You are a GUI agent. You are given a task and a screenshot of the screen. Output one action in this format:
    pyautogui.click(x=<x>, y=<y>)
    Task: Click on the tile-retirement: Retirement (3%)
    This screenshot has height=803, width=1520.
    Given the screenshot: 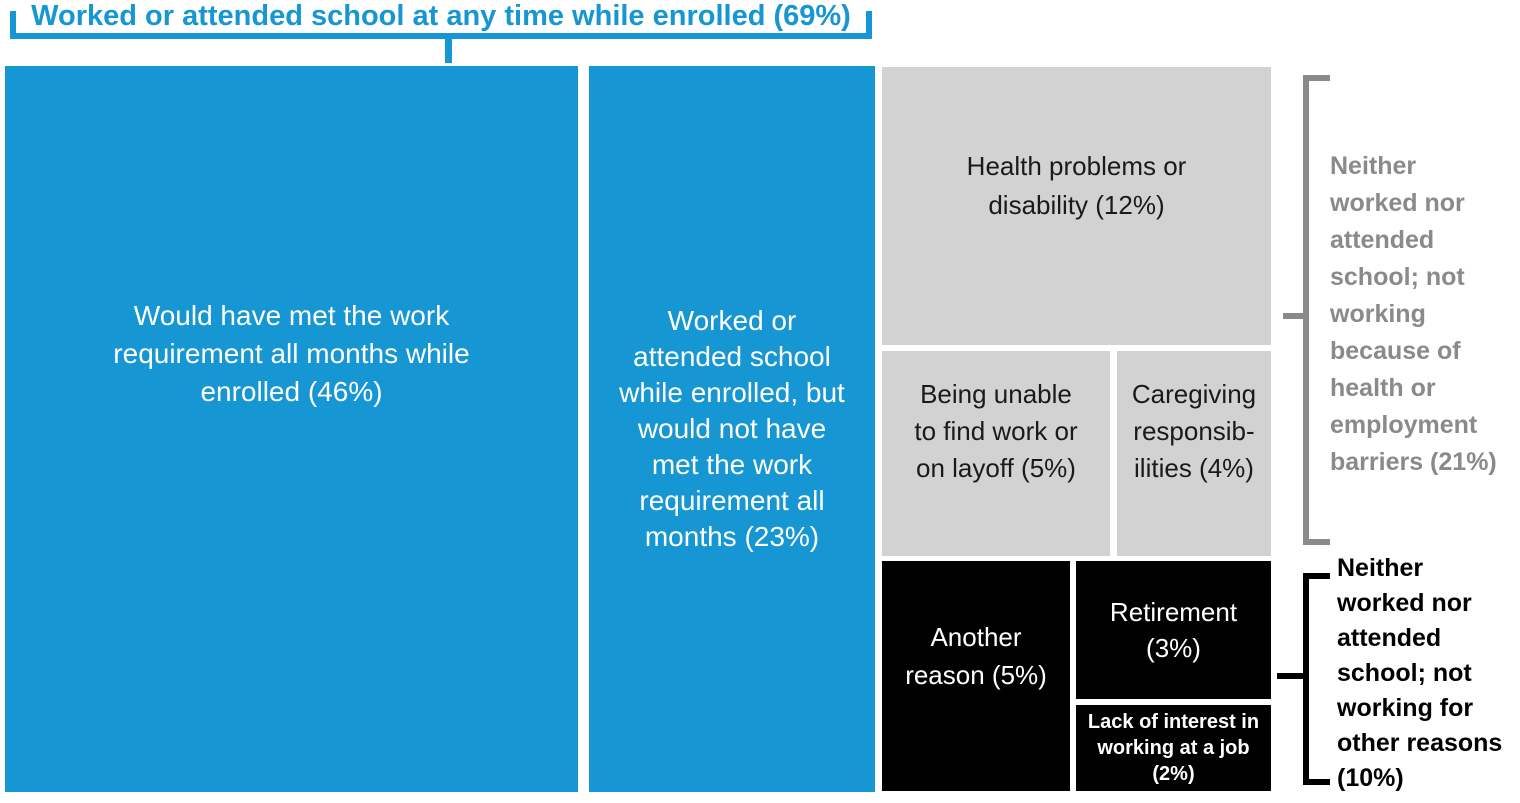 What is the action you would take?
    pyautogui.click(x=1173, y=630)
    